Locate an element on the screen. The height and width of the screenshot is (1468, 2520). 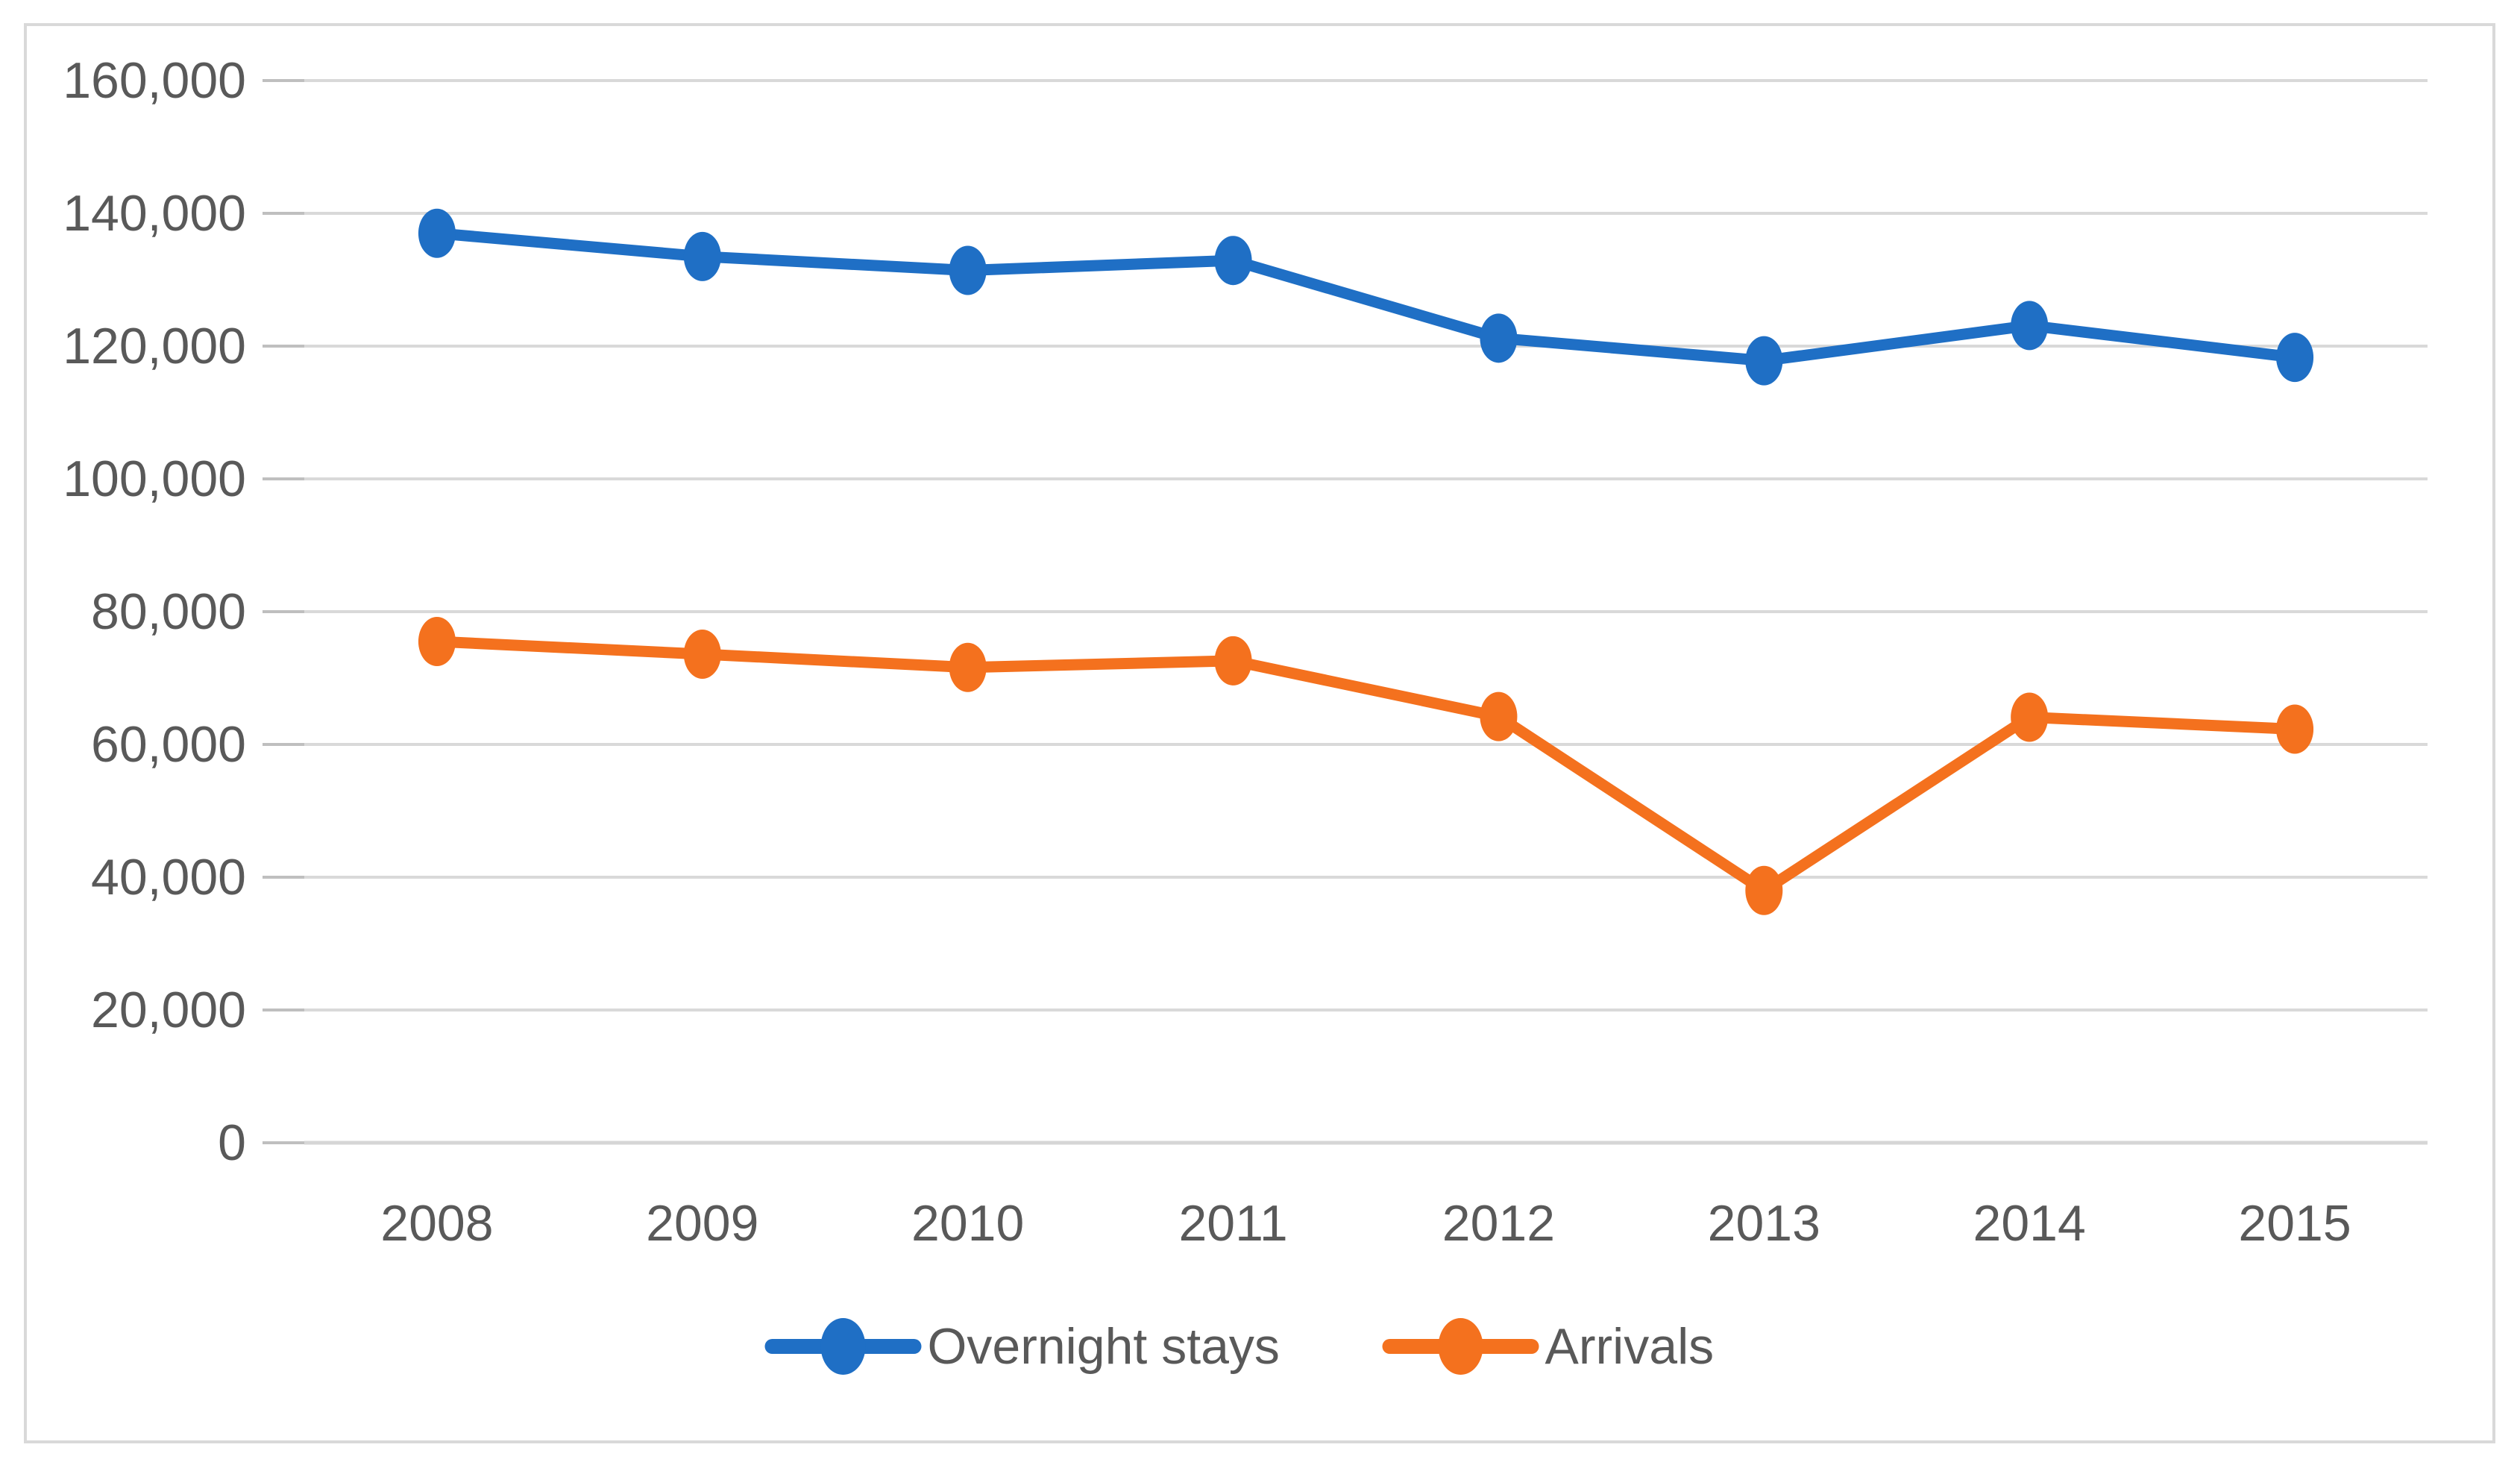
y-tick-label: 140,000 is located at coordinates (154, 214).